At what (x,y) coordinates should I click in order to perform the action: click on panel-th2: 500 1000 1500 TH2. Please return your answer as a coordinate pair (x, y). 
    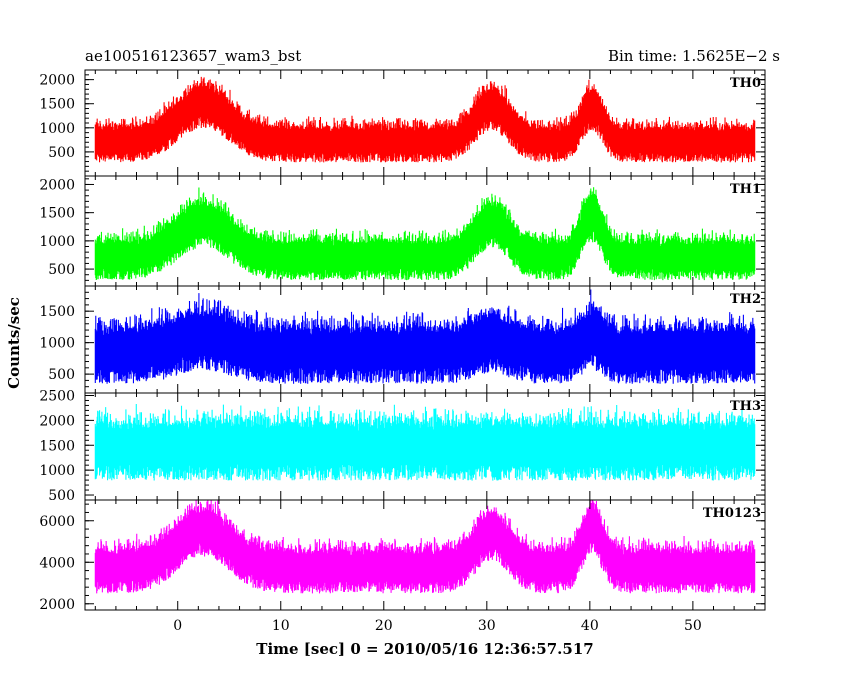
    Looking at the image, I should click on (402, 339).